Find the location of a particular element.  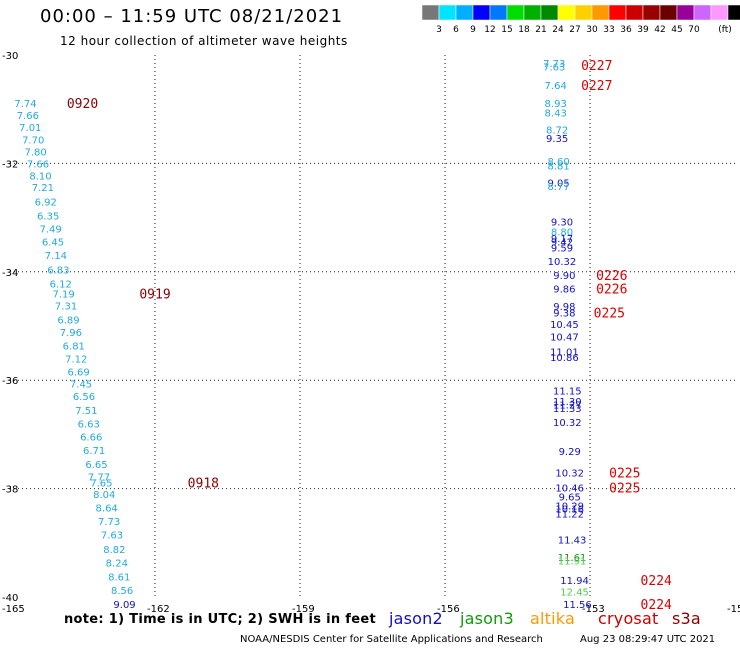

time-label: 0225 is located at coordinates (624, 489).